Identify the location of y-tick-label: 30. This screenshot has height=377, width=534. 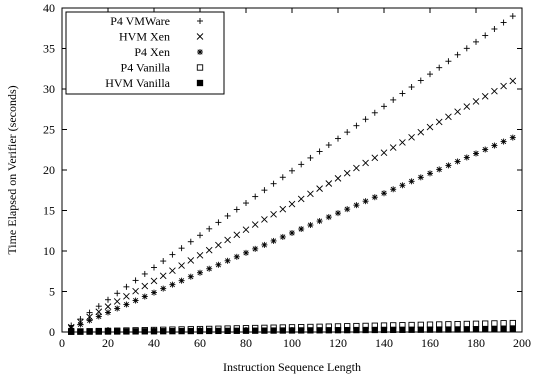
(49, 89).